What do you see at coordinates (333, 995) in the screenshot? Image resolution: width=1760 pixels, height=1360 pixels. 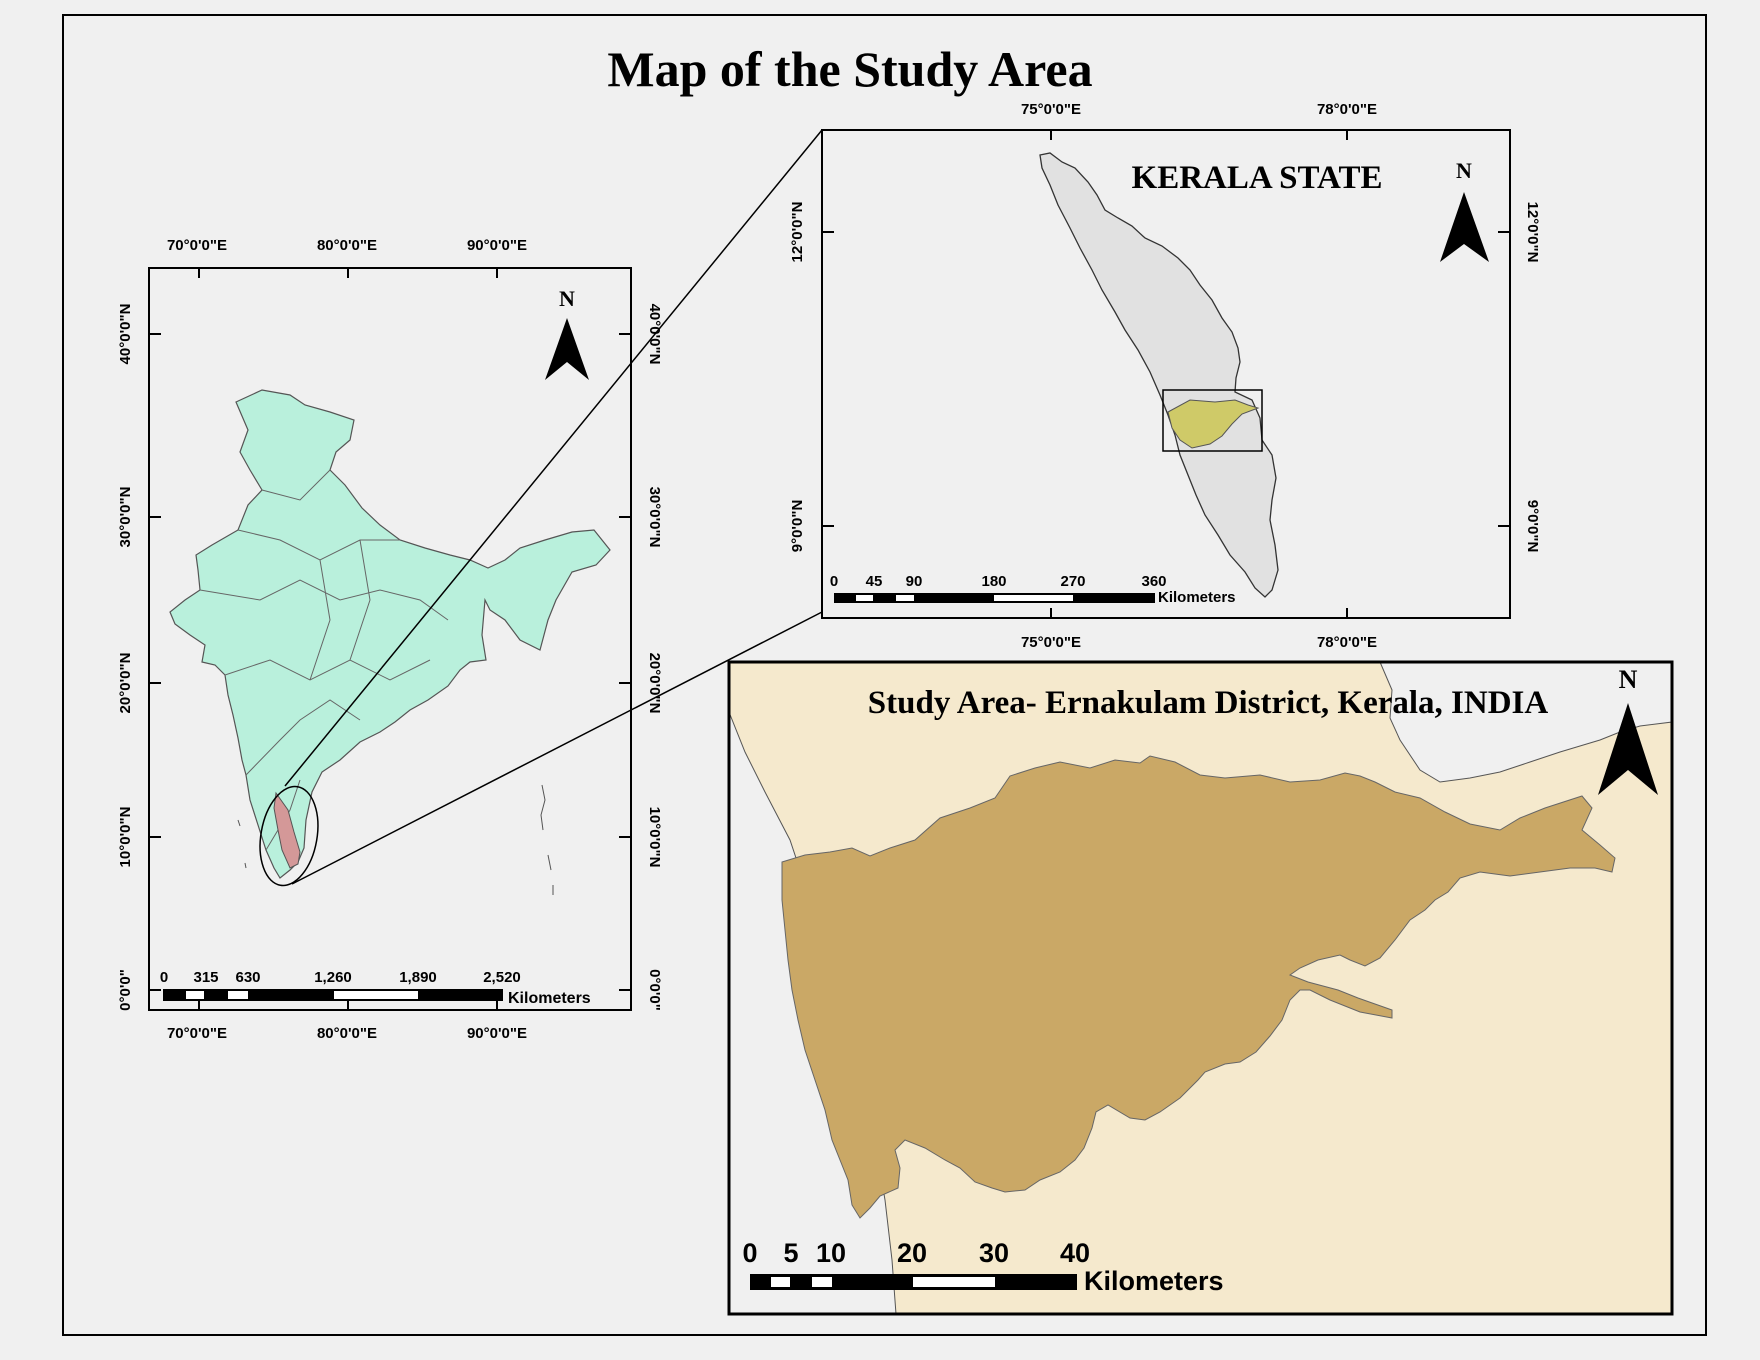 I see `india-scale-bar` at bounding box center [333, 995].